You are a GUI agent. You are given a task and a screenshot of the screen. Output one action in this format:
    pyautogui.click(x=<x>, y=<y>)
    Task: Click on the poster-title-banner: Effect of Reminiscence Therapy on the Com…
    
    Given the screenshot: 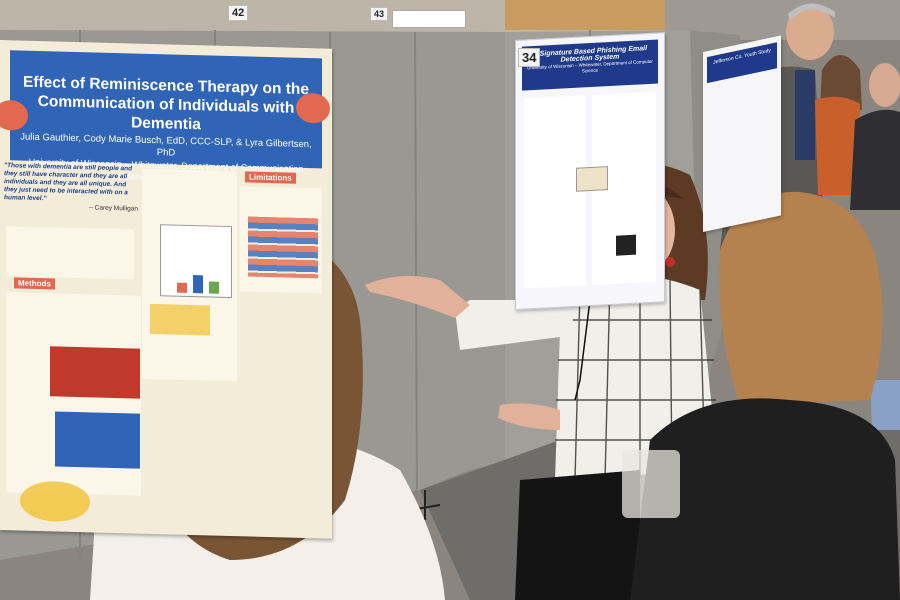 What is the action you would take?
    pyautogui.click(x=166, y=117)
    